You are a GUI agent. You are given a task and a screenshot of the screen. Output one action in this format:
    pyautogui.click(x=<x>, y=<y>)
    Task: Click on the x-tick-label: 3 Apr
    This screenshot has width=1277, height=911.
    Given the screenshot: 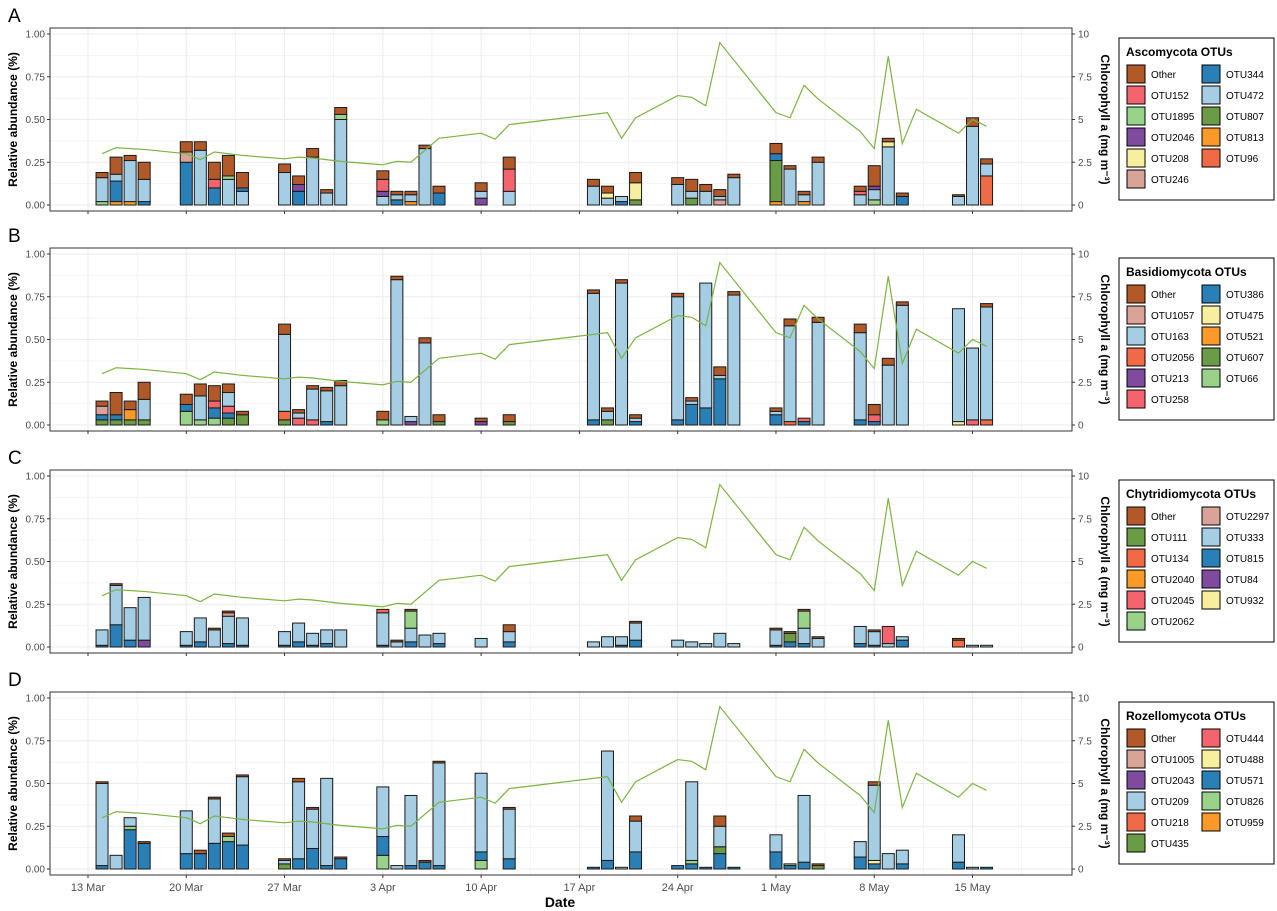 What is the action you would take?
    pyautogui.click(x=383, y=888)
    